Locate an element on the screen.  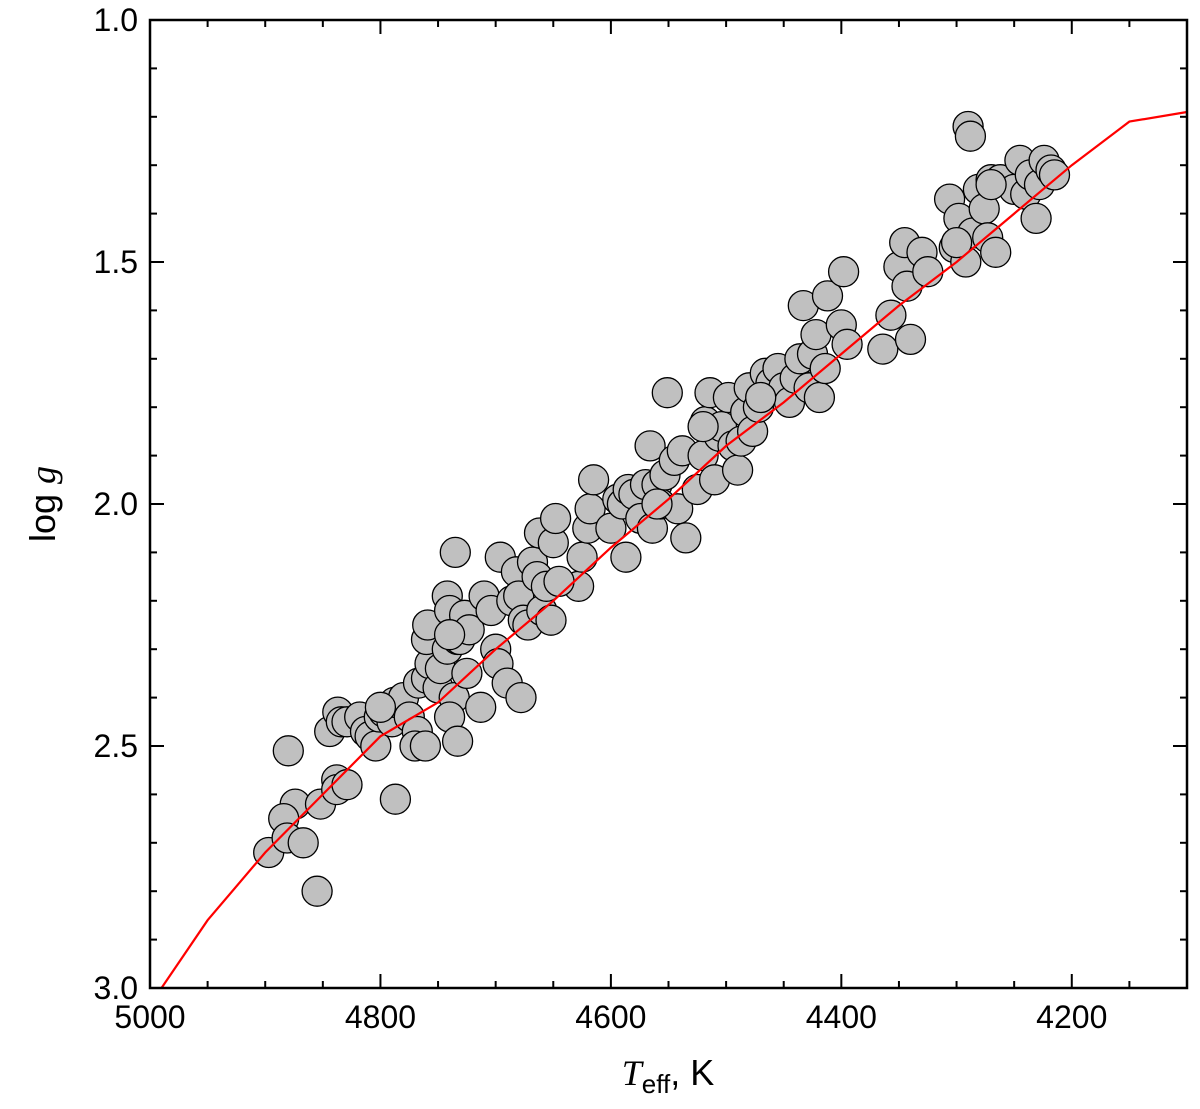
y-tick-label: 2.5 is located at coordinates (116, 746).